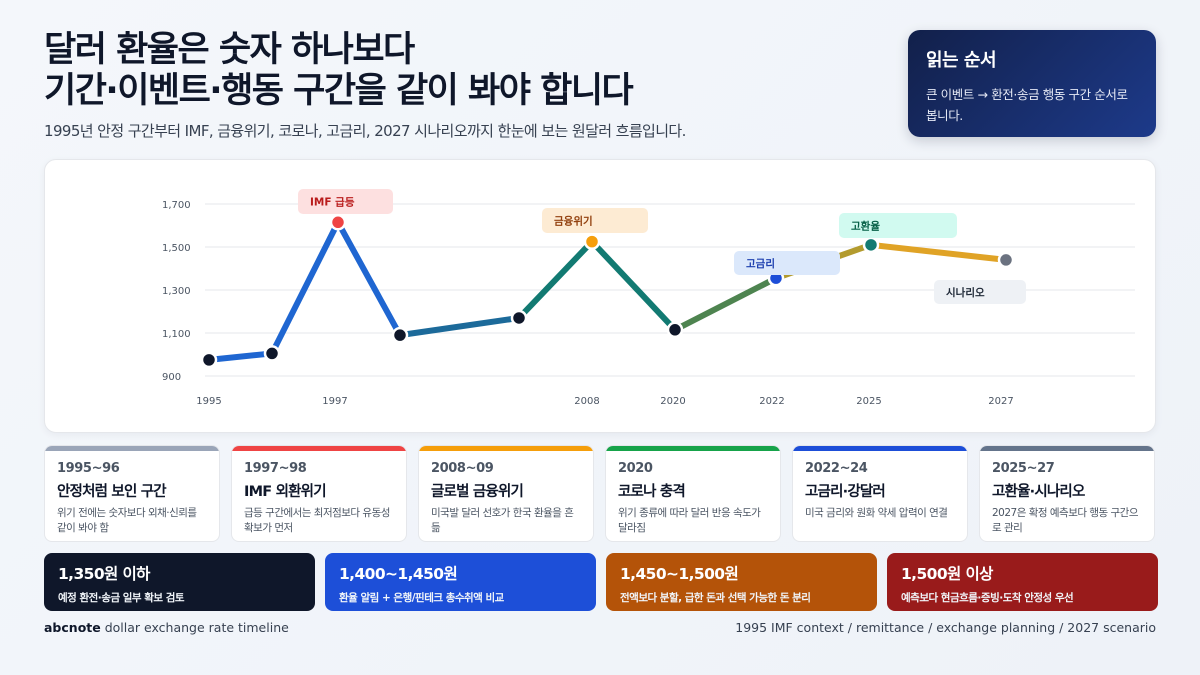  Describe the element at coordinates (672, 401) in the screenshot. I see `x-tick-label: 2020` at that location.